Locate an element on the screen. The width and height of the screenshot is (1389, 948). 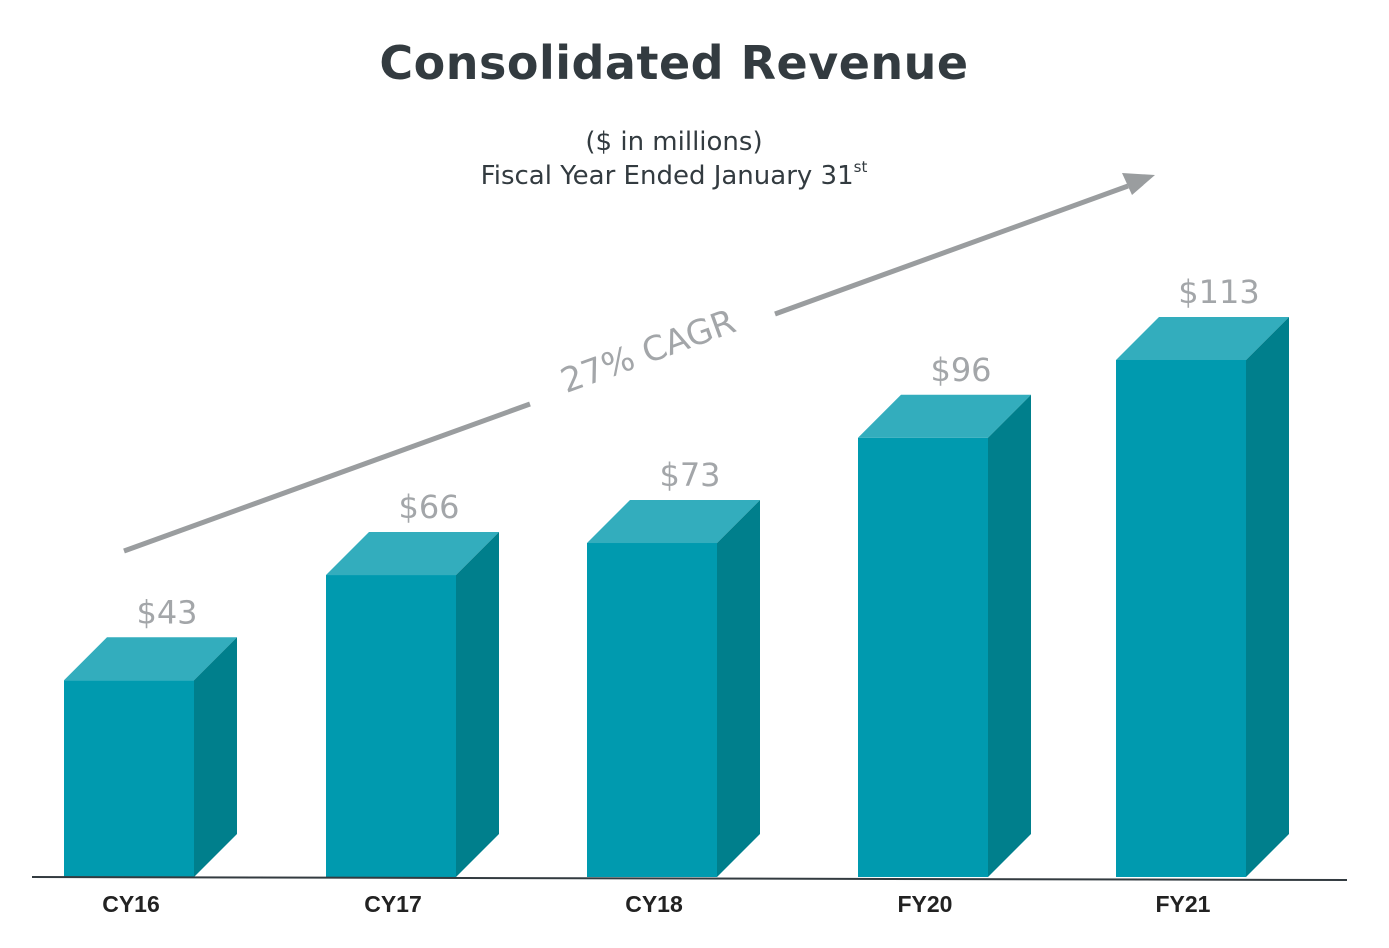
subtitle-fiscal-text: Fiscal Year Ended January 31 is located at coordinates (667, 176).